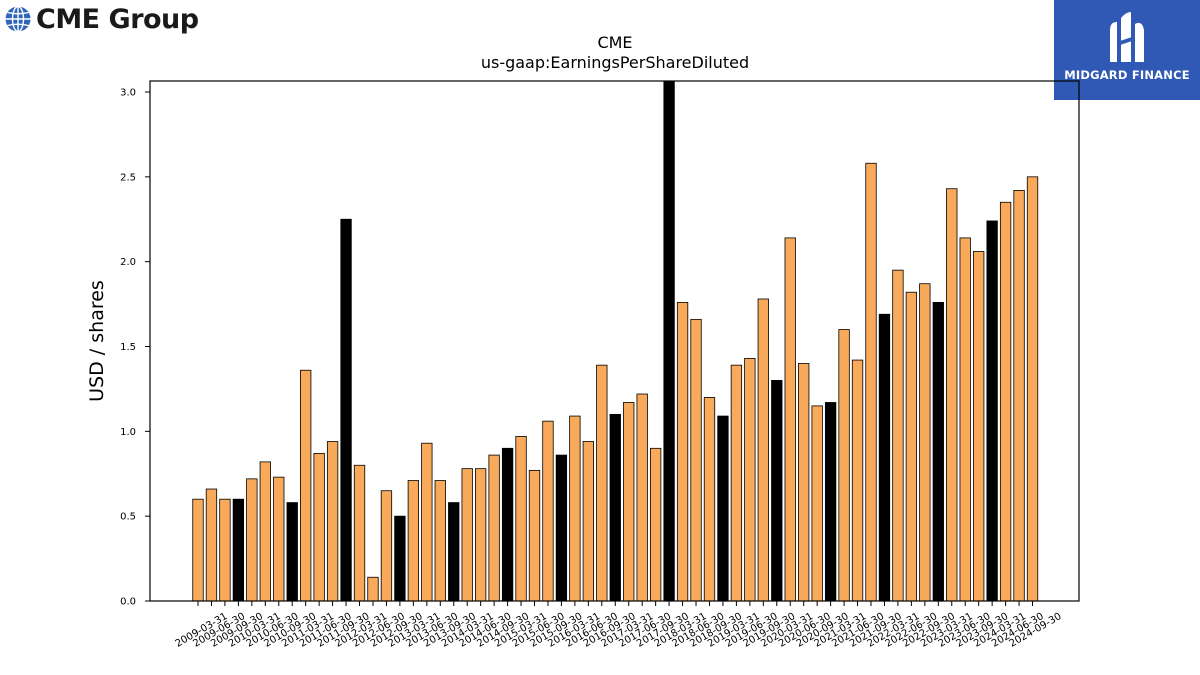 Image resolution: width=1200 pixels, height=675 pixels. Describe the element at coordinates (1127, 37) in the screenshot. I see `midgard-m-icon` at that location.